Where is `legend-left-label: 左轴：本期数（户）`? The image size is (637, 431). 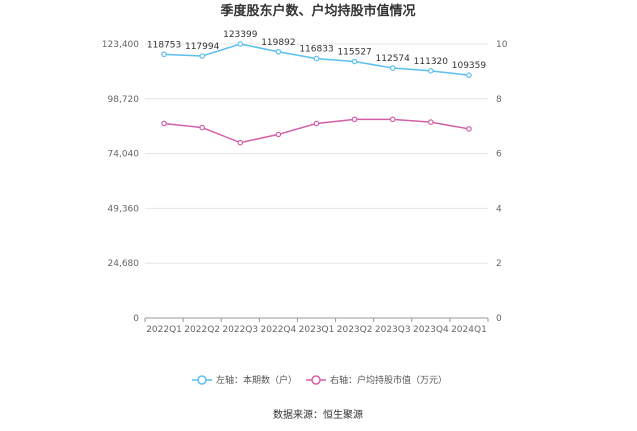
legend-left-label: 左轴：本期数（户） is located at coordinates (256, 380).